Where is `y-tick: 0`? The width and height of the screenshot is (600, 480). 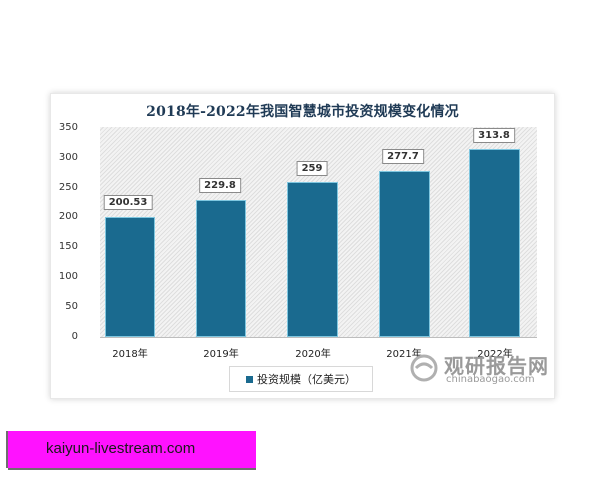
y-tick: 0 is located at coordinates (74, 336).